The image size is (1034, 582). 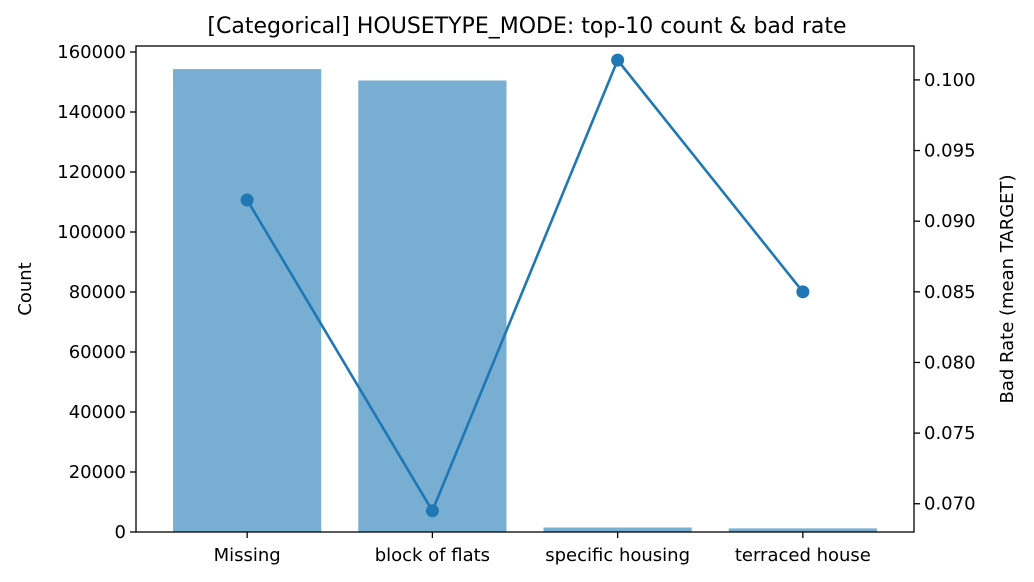 I want to click on x-tick-label-2: specific housing, so click(x=617, y=555).